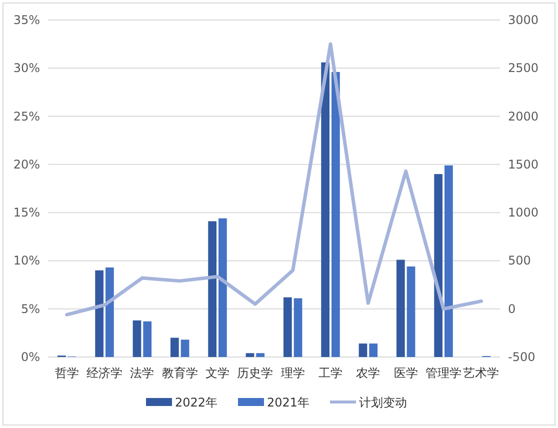 Image resolution: width=558 pixels, height=428 pixels. What do you see at coordinates (196, 403) in the screenshot?
I see `legend-label: 2022年` at bounding box center [196, 403].